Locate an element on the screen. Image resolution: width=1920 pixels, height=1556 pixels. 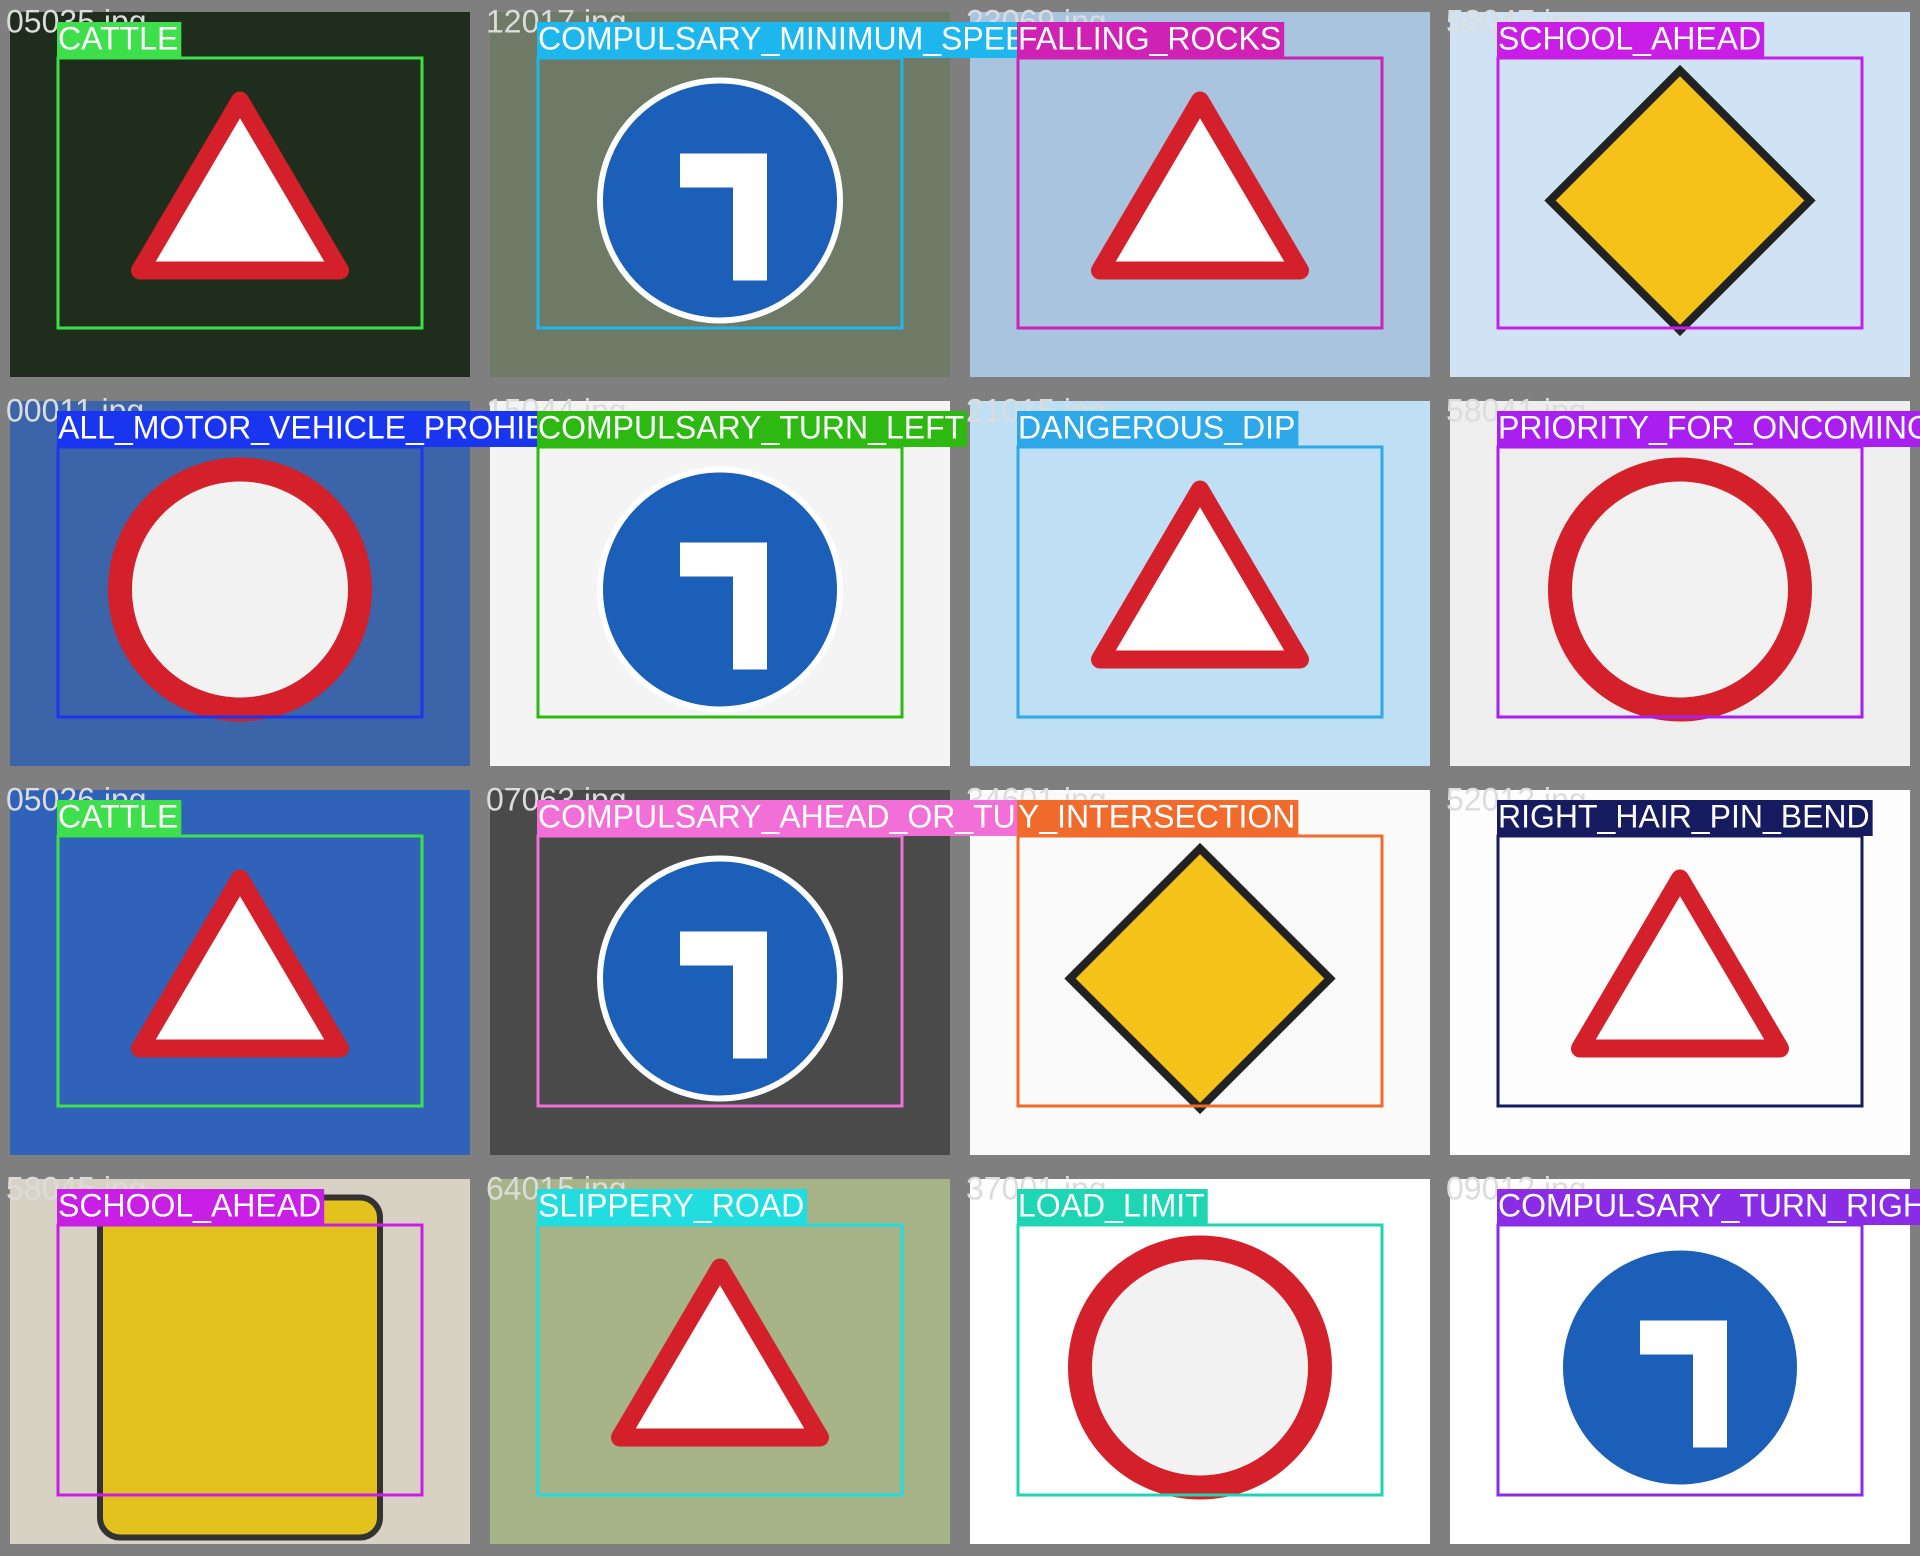
label-text: ALL_MOTOR_VEHICLE_PROHIBITED is located at coordinates (338, 427).